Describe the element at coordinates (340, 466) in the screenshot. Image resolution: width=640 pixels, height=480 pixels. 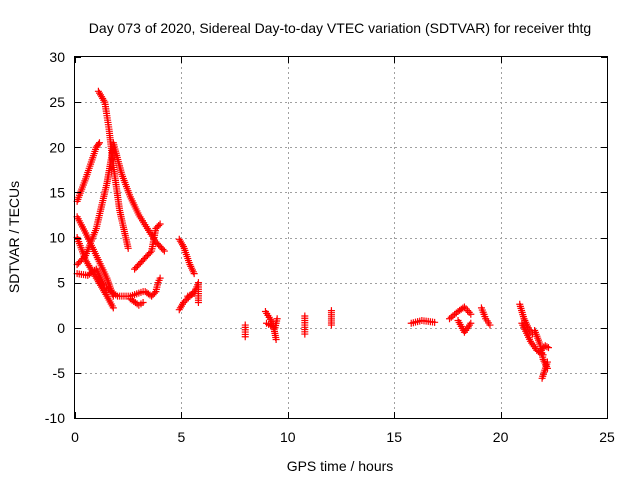
I see `x-axis-label: GPS time / hours` at that location.